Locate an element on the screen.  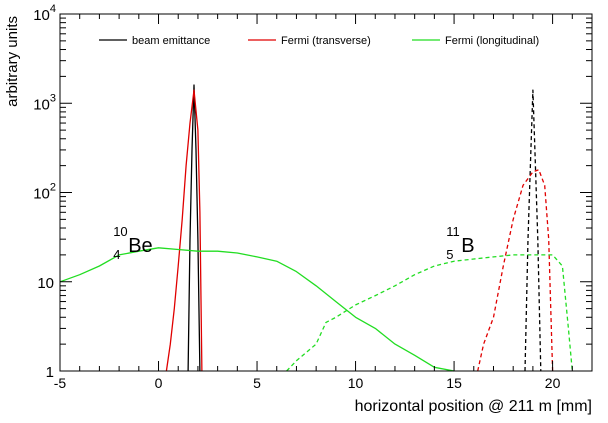
x-tick-label: 20 is located at coordinates (553, 383).